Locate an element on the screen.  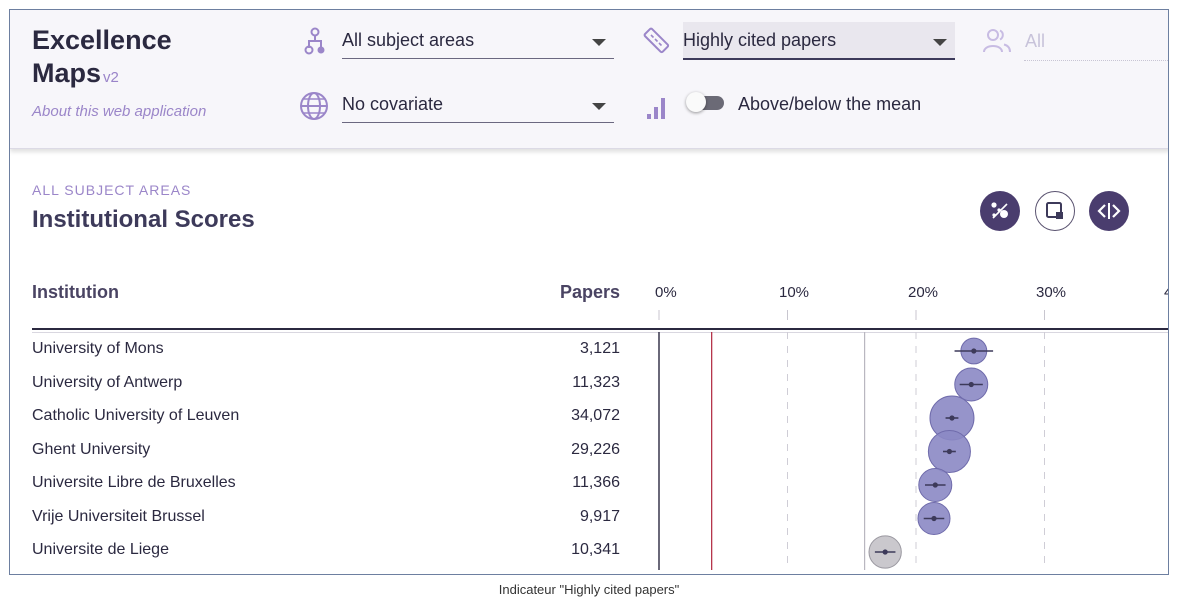
tick-label-10: 10% is located at coordinates (794, 292).